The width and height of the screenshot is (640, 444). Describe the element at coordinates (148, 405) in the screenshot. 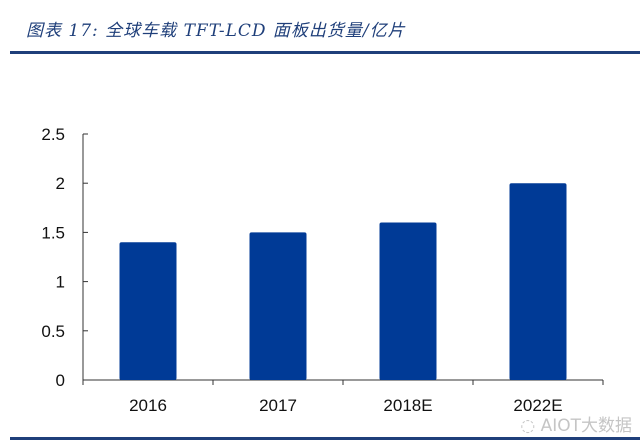

I see `x-tick-label: 2016` at that location.